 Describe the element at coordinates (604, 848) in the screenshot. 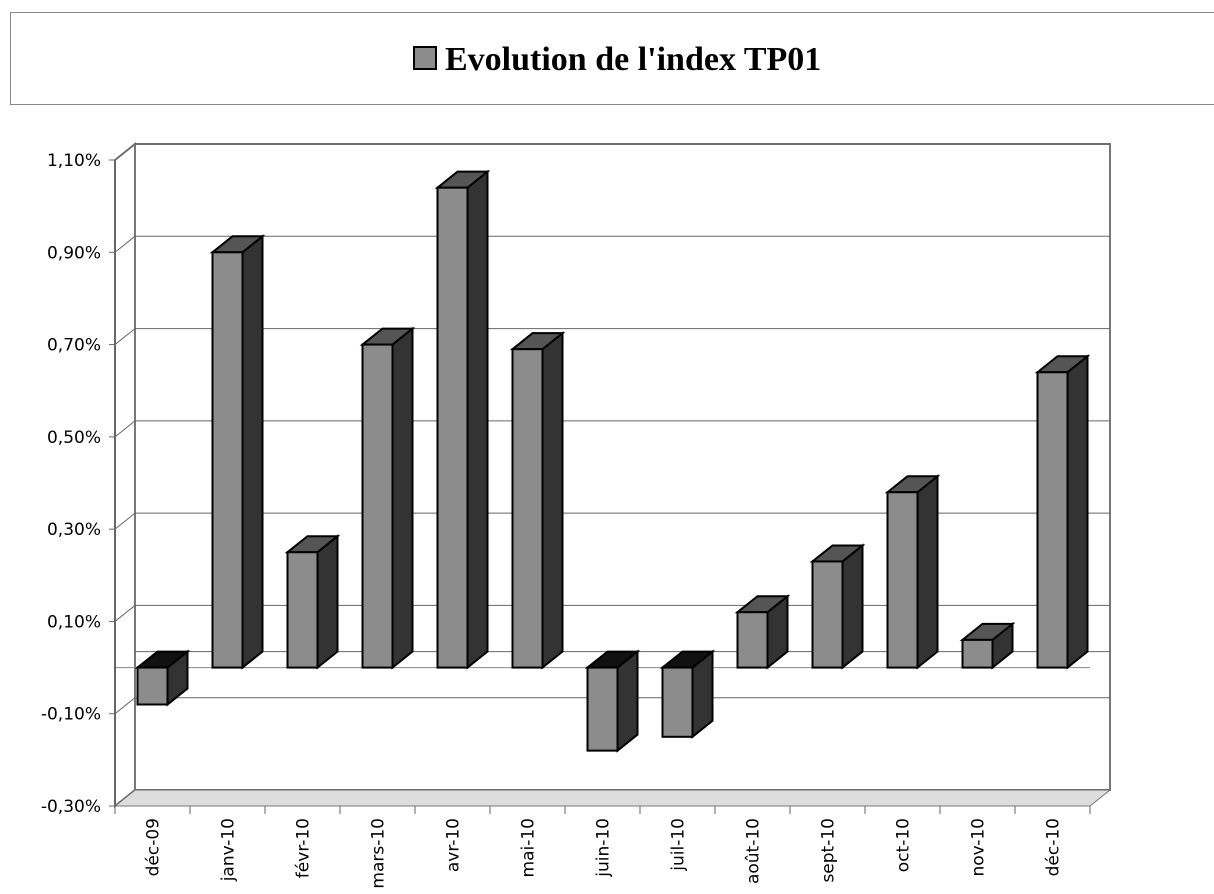

I see `x-tick-label: juin-10` at that location.